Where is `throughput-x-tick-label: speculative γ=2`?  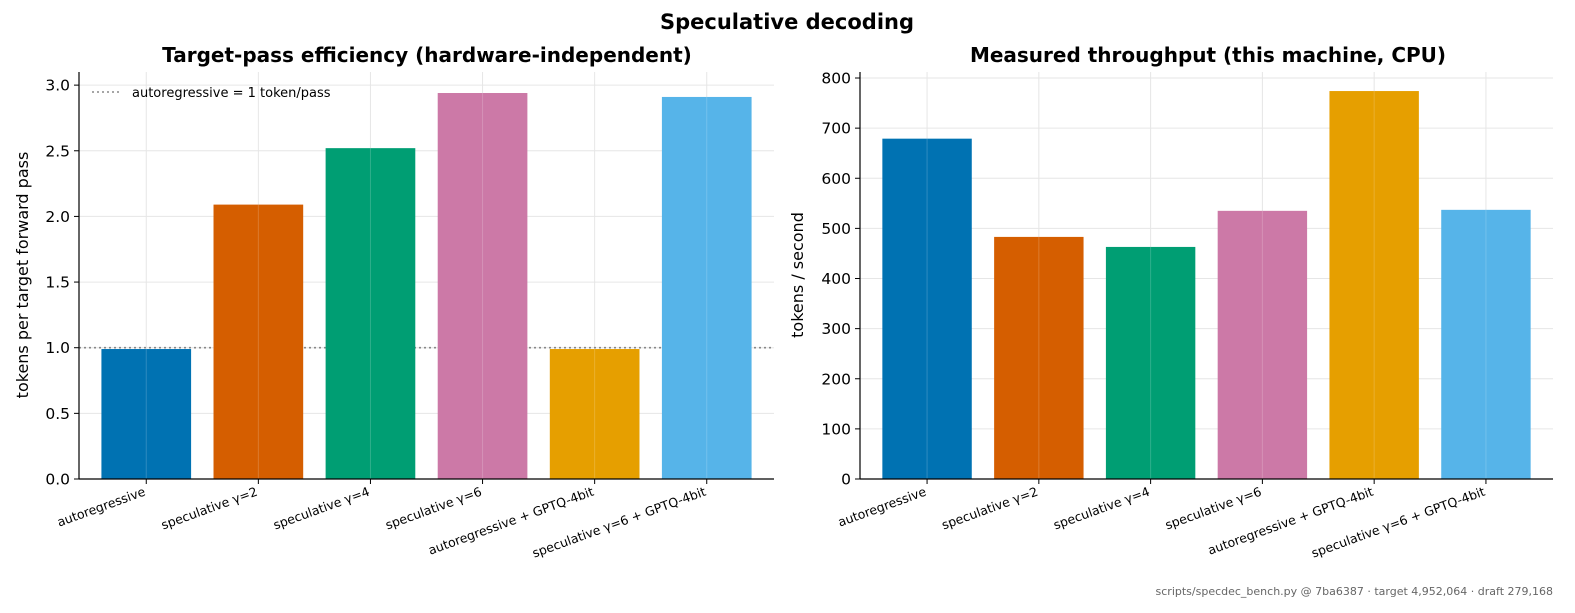
throughput-x-tick-label: speculative γ=2 is located at coordinates (990, 508).